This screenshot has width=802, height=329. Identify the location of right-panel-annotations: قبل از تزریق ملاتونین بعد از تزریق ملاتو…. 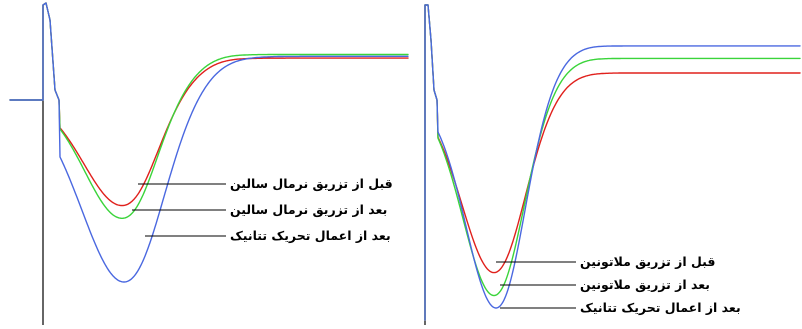
(618, 284).